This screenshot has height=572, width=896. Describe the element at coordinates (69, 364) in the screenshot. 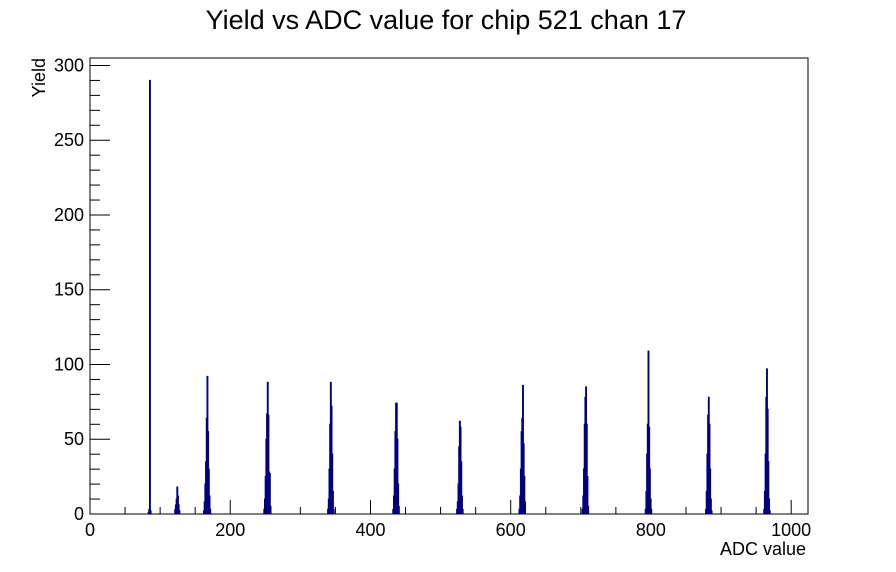

I see `y-tick-label: 100` at that location.